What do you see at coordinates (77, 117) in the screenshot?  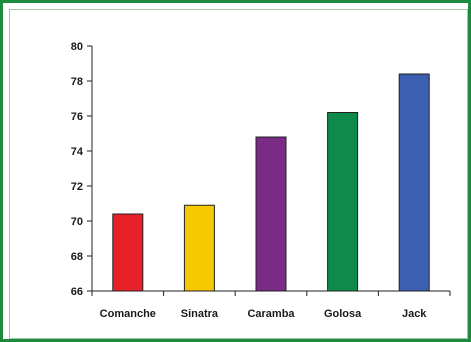 I see `y-tick-label: 76` at bounding box center [77, 117].